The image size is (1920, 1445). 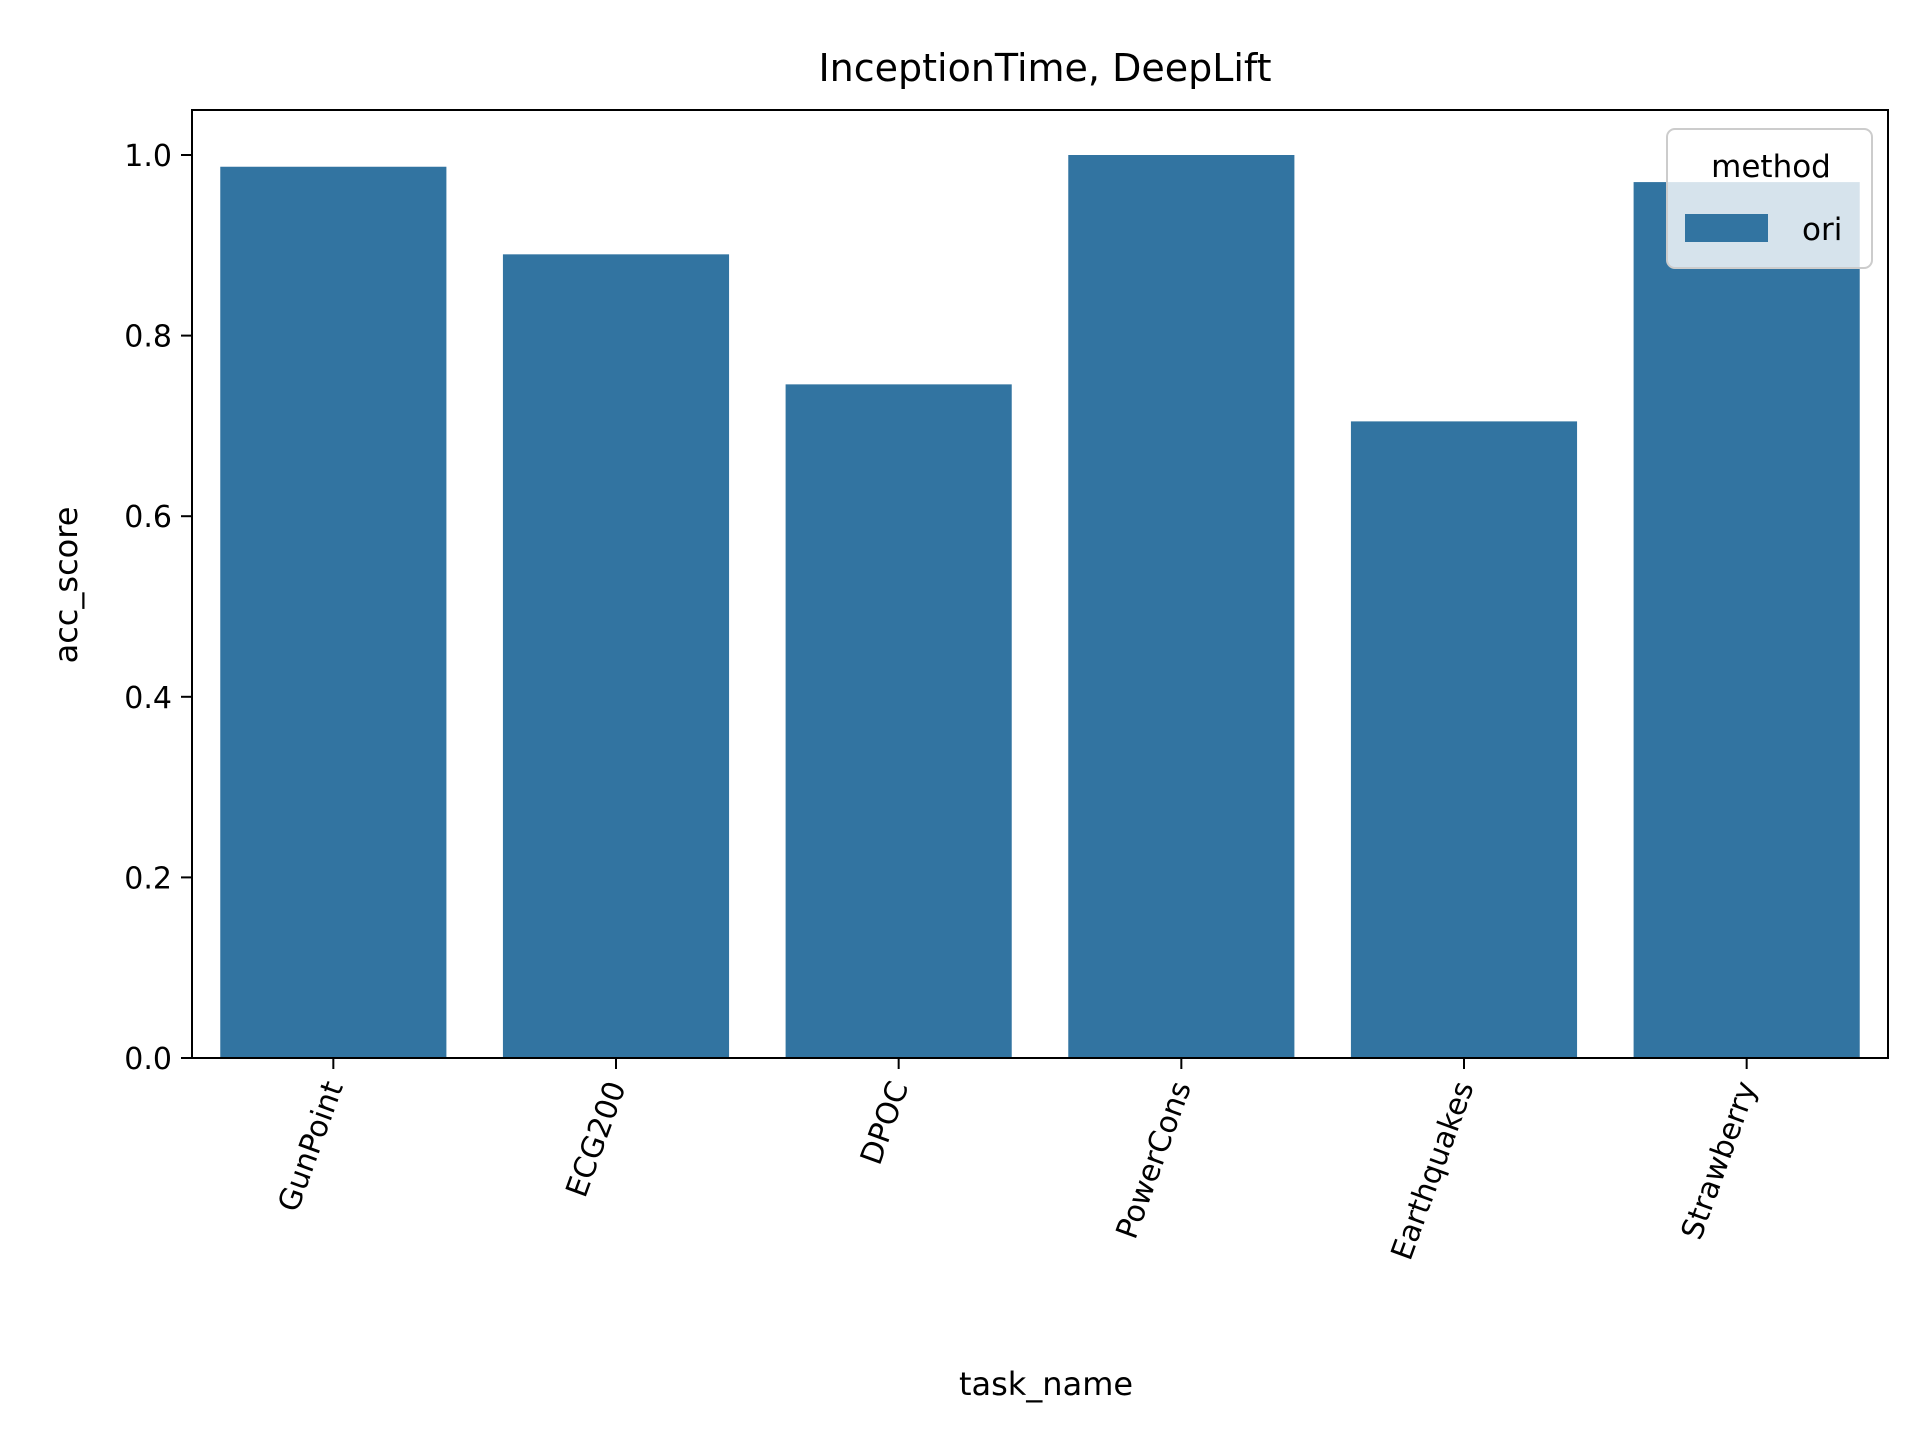 What do you see at coordinates (148, 337) in the screenshot?
I see `y-tick-label: 0.8` at bounding box center [148, 337].